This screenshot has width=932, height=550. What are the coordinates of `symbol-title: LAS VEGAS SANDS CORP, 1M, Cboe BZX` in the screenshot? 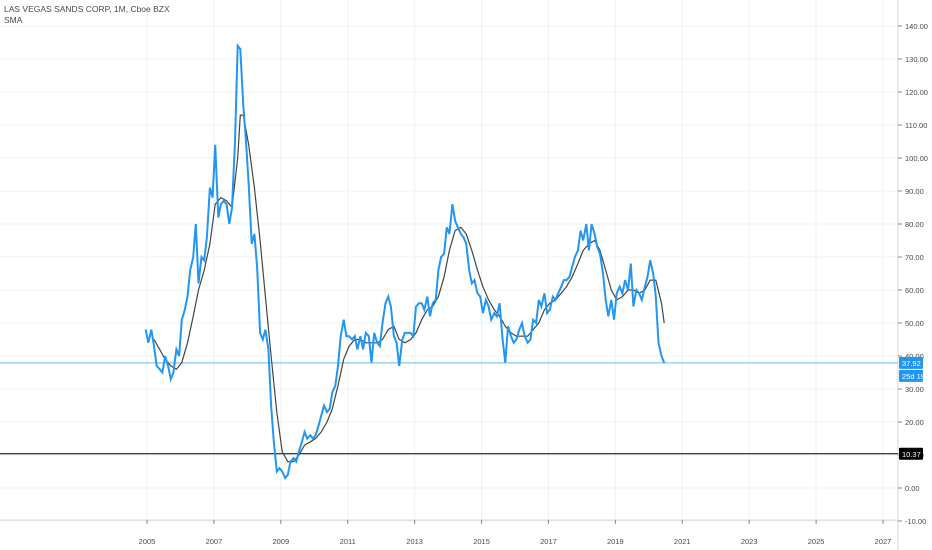 It's located at (87, 9).